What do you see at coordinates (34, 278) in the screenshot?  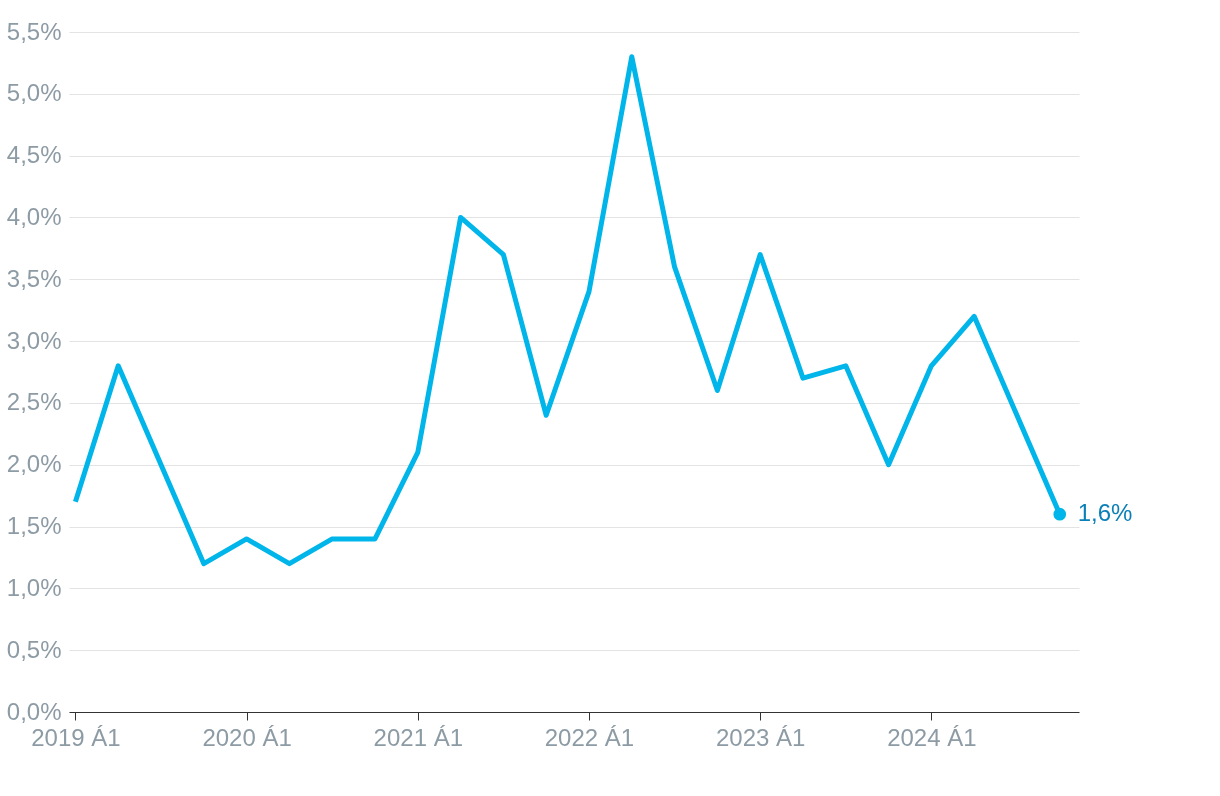 I see `y-tick-label: 3,5%` at bounding box center [34, 278].